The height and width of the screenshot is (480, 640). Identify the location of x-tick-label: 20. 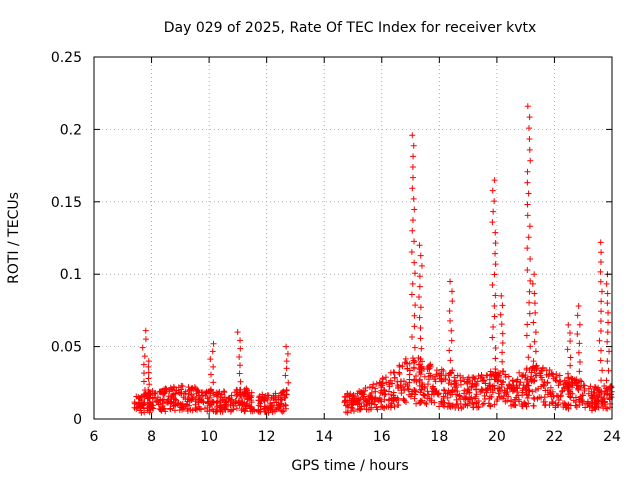
(497, 437).